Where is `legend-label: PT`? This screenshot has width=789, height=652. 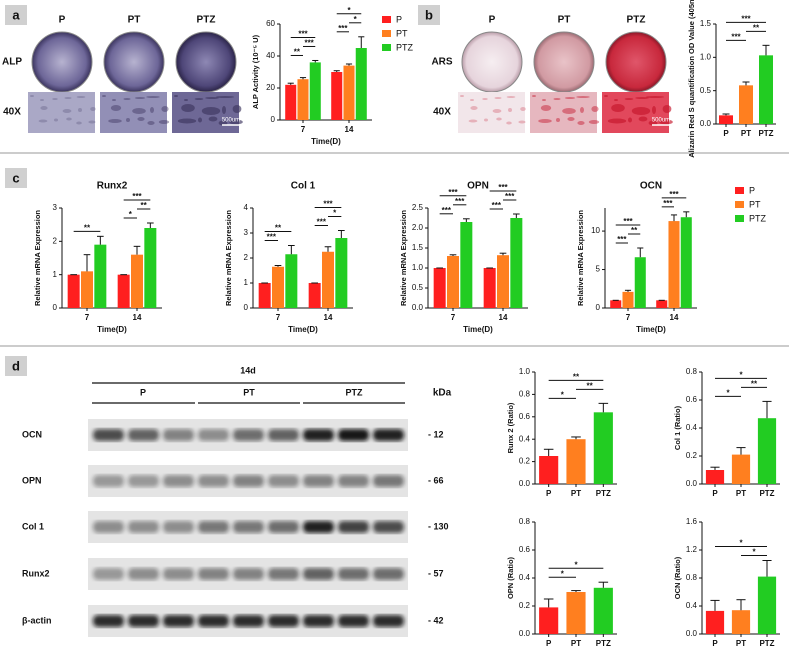
legend-label: PT is located at coordinates (755, 204).